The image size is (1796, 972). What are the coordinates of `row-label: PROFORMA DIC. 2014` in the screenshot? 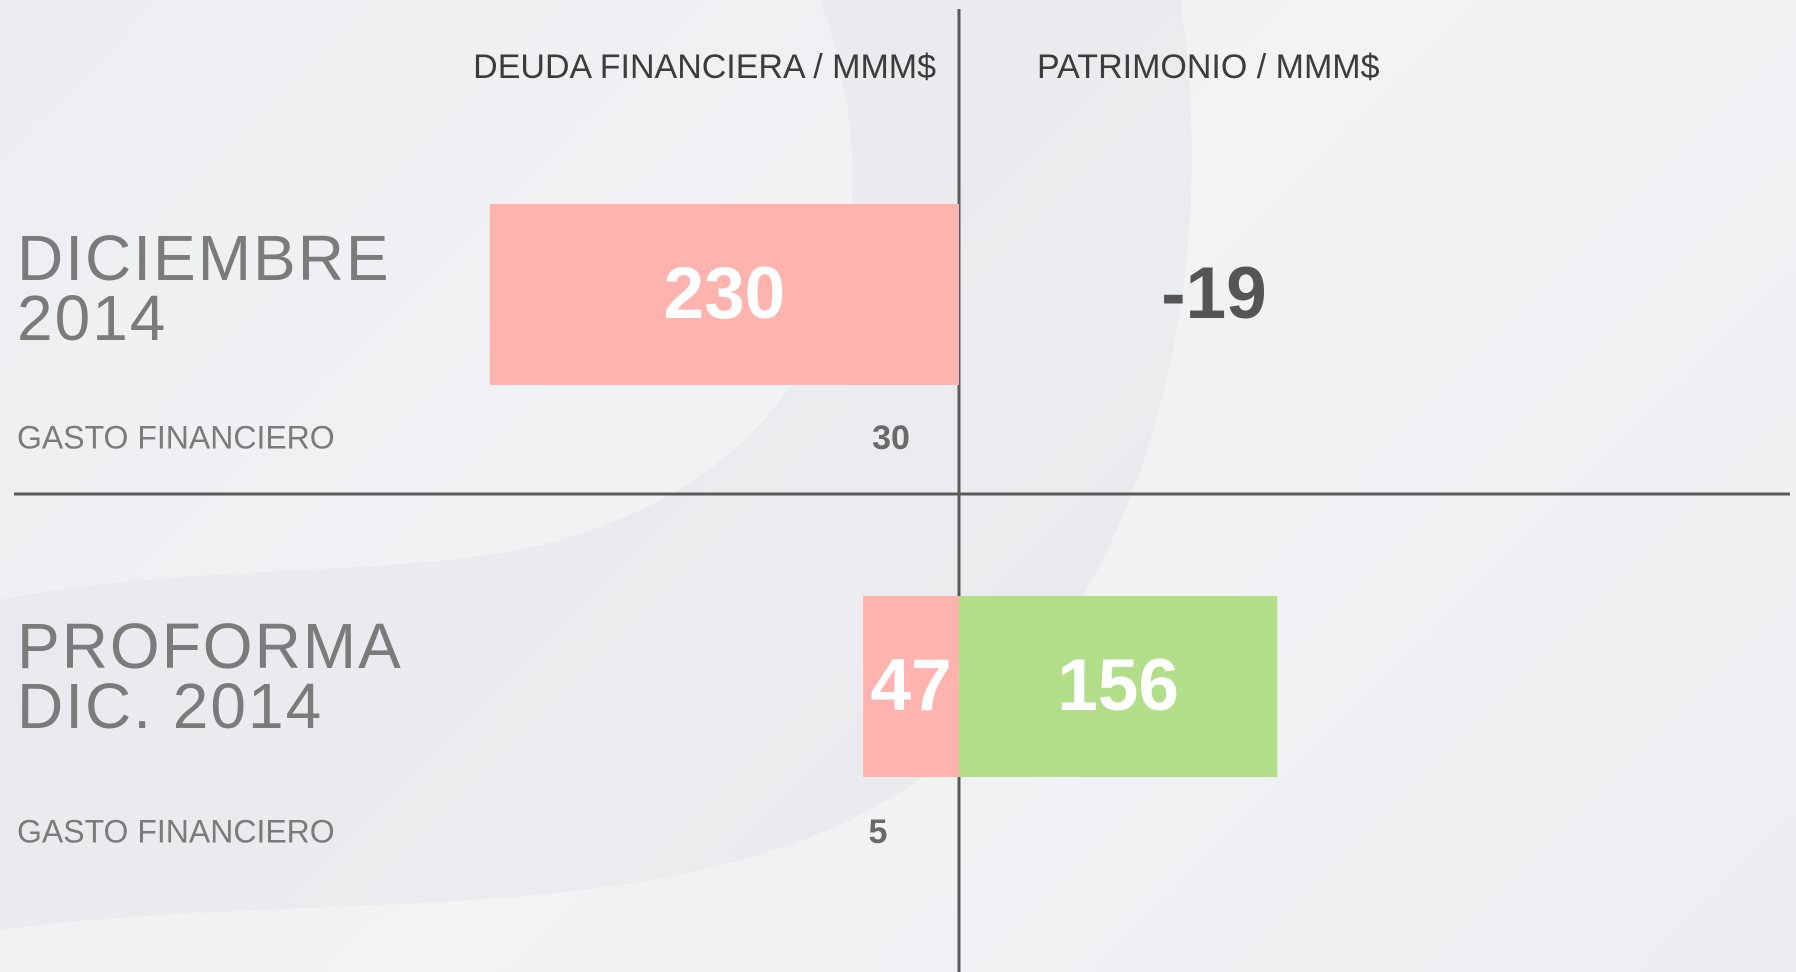 It's located at (208, 676).